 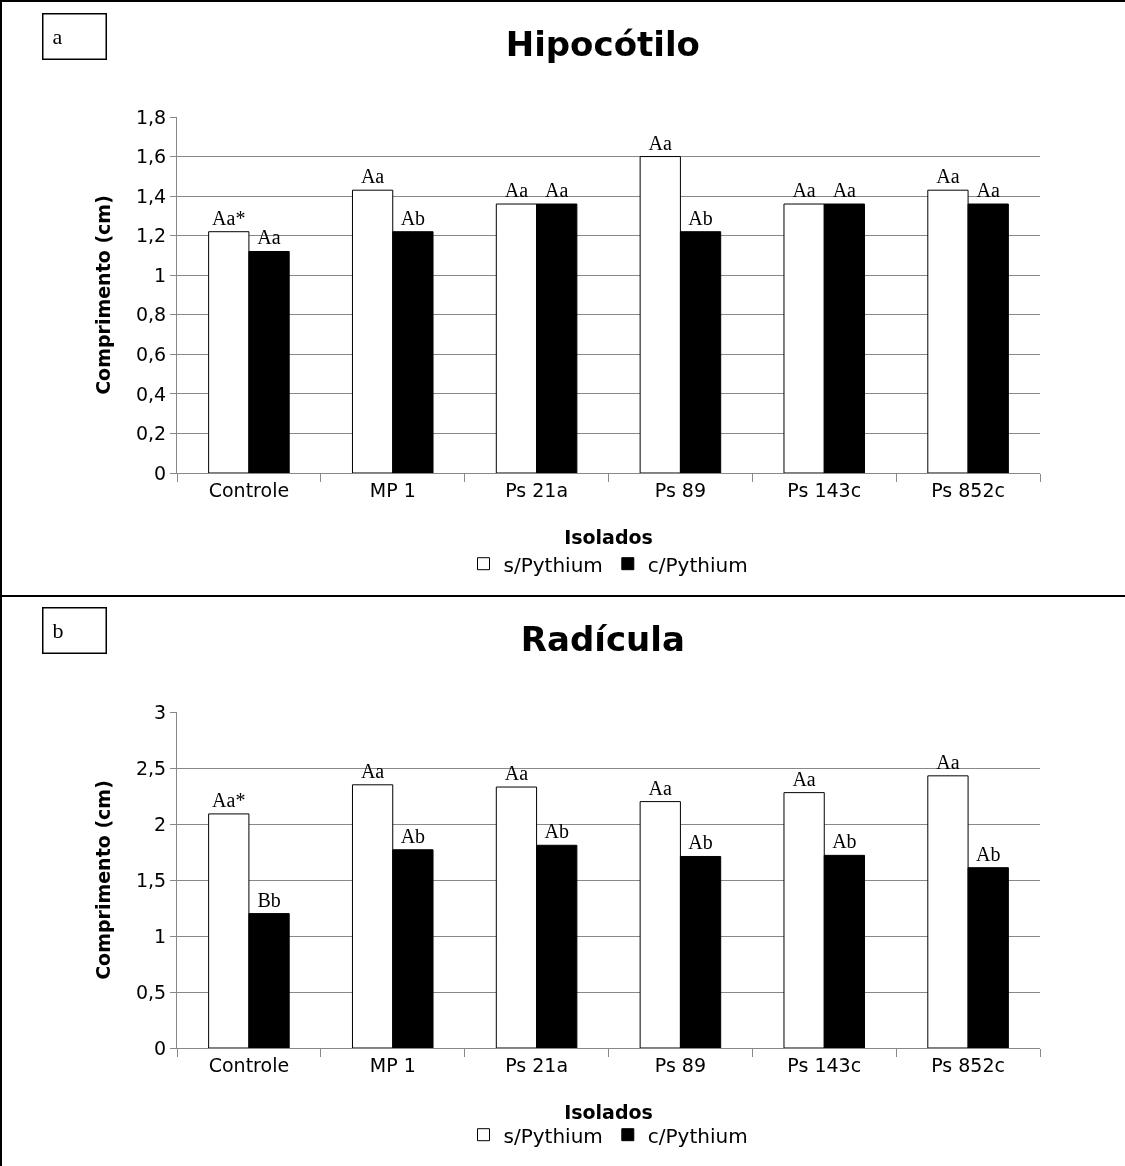 What do you see at coordinates (160, 711) in the screenshot?
I see `y-tick-label: 3` at bounding box center [160, 711].